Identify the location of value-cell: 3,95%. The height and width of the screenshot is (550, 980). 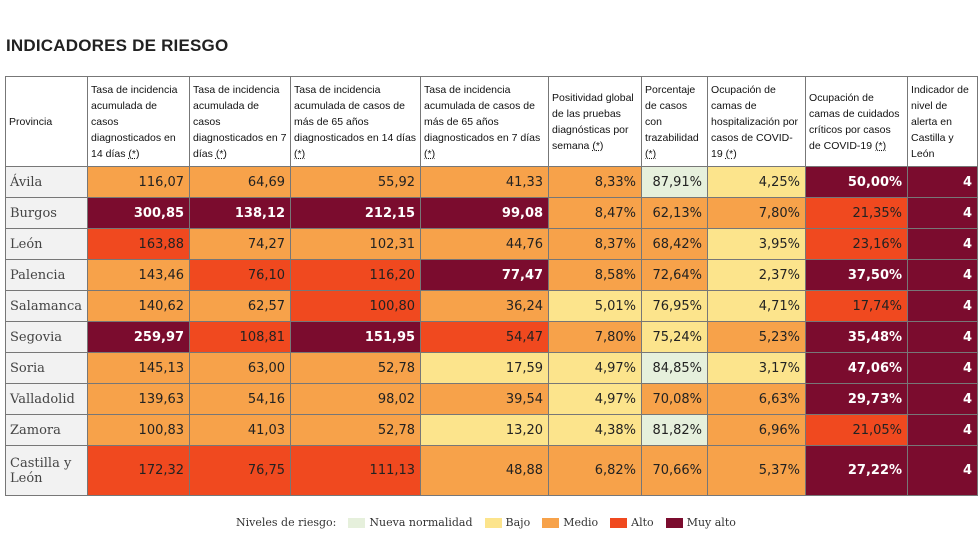
(757, 244).